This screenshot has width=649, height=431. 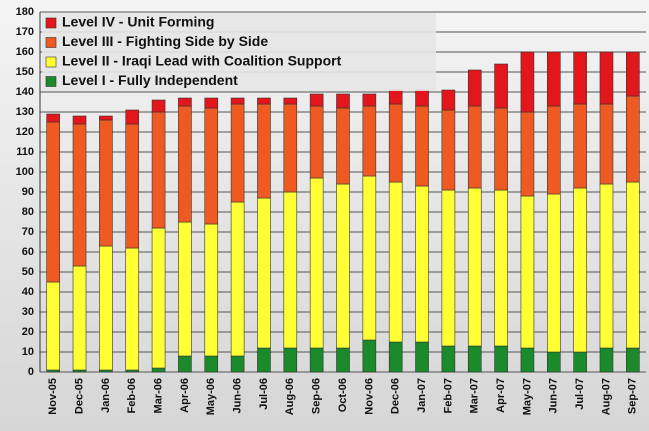 I want to click on legend-label: Level I - Fully Independent, so click(x=150, y=80).